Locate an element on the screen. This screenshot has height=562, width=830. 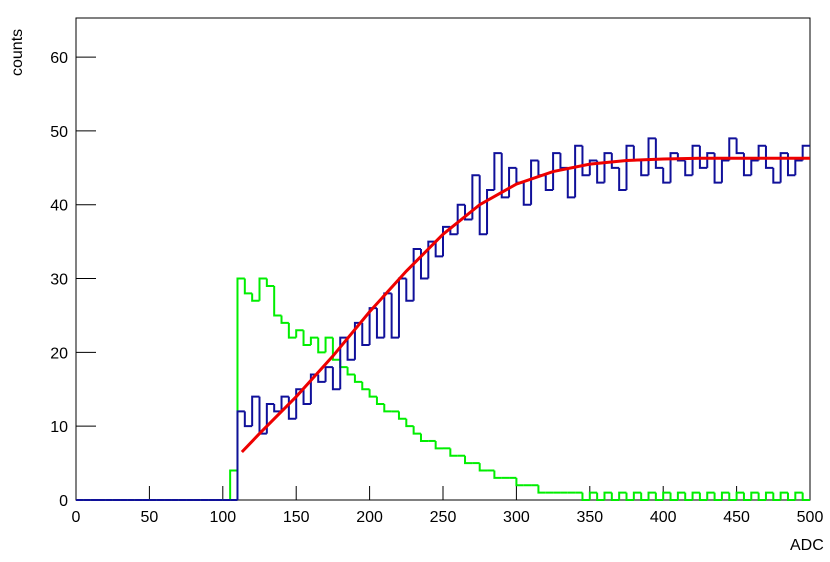
x-tick-label: 50 is located at coordinates (150, 517).